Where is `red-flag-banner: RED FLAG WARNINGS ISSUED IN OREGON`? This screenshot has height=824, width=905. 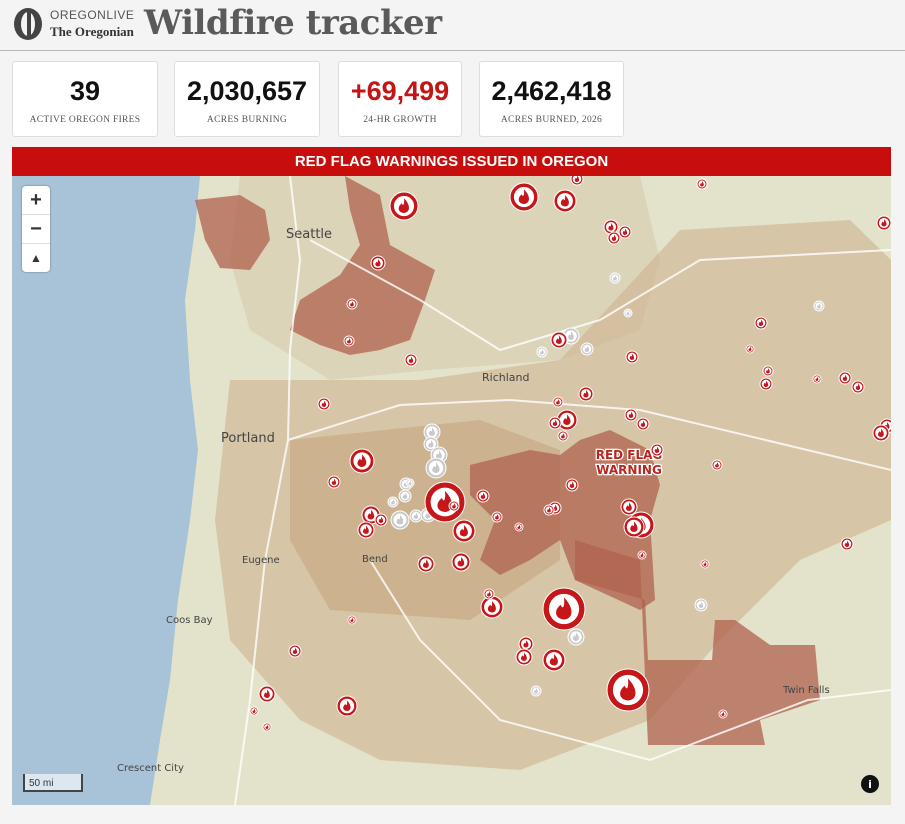
red-flag-banner: RED FLAG WARNINGS ISSUED IN OREGON is located at coordinates (451, 161).